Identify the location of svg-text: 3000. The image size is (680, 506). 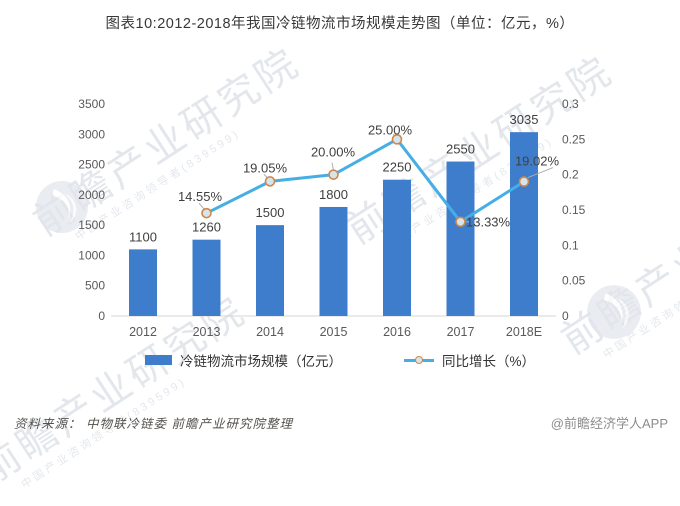
(91, 134).